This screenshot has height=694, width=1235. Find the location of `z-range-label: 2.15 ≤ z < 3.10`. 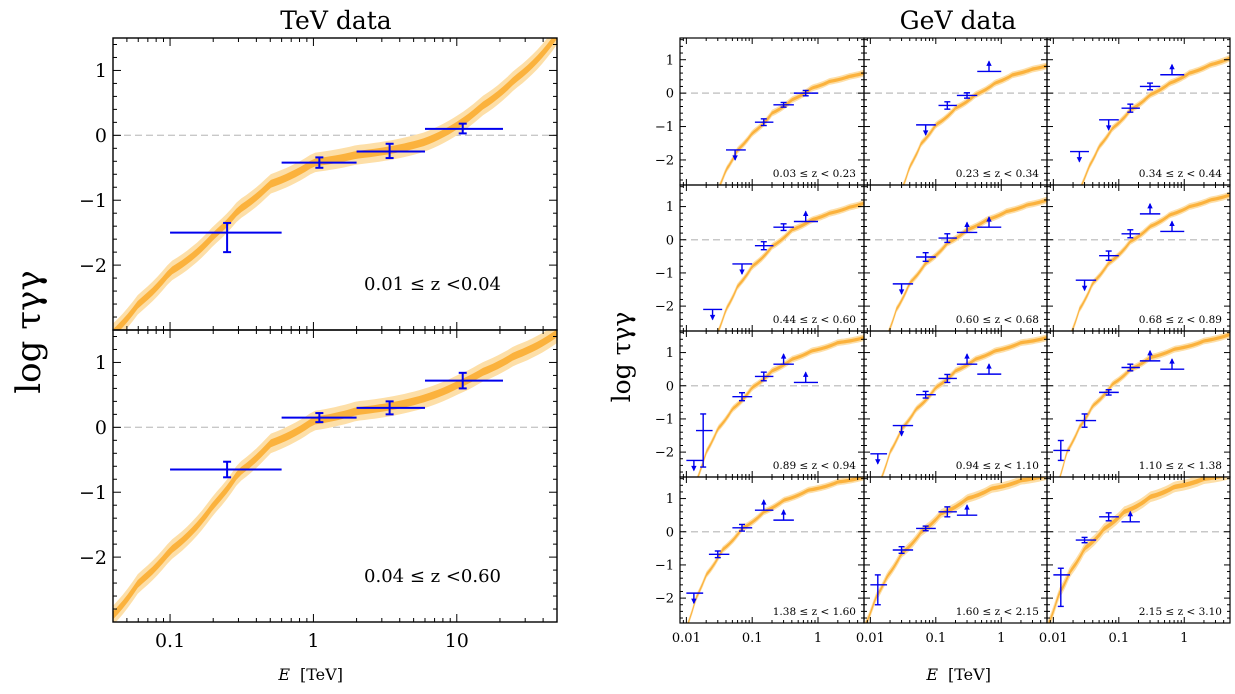

z-range-label: 2.15 ≤ z < 3.10 is located at coordinates (1180, 612).